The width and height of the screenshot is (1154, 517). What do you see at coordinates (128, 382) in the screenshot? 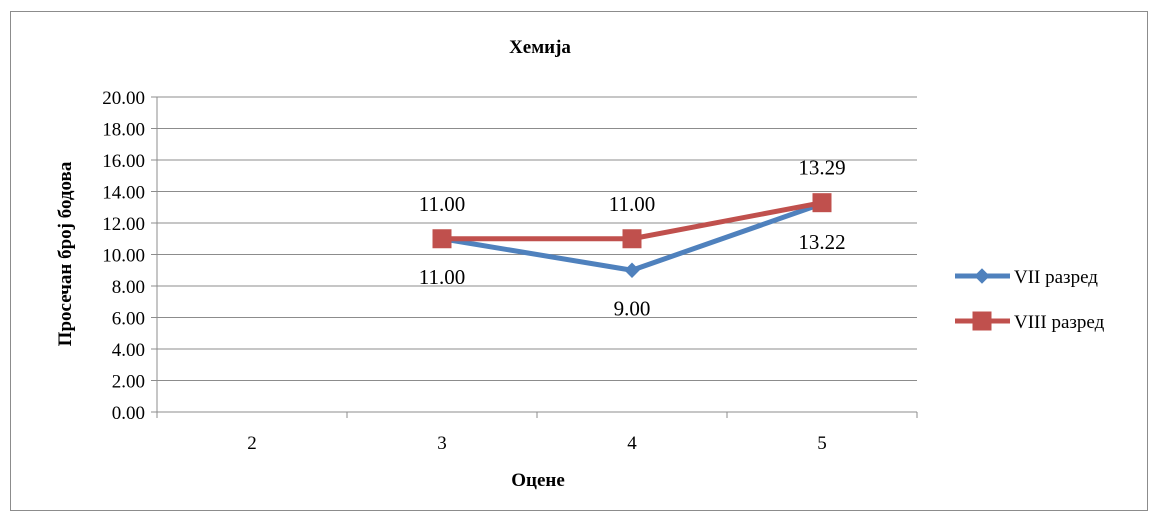
I see `y-tick-label: 2.00` at bounding box center [128, 382].